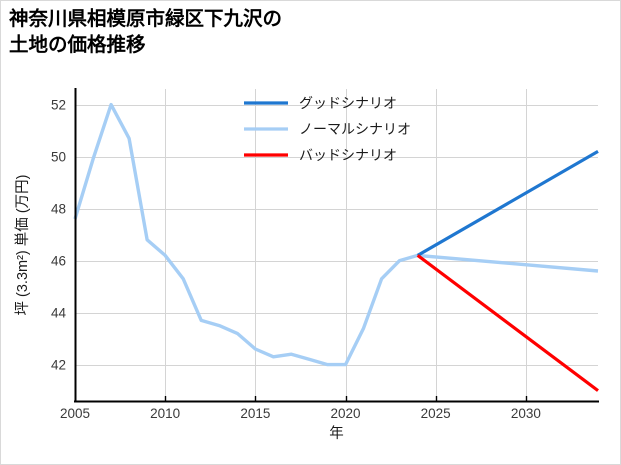 This screenshot has height=465, width=621. I want to click on legend-item-normal: ノーマルシナリオ, so click(327, 129).